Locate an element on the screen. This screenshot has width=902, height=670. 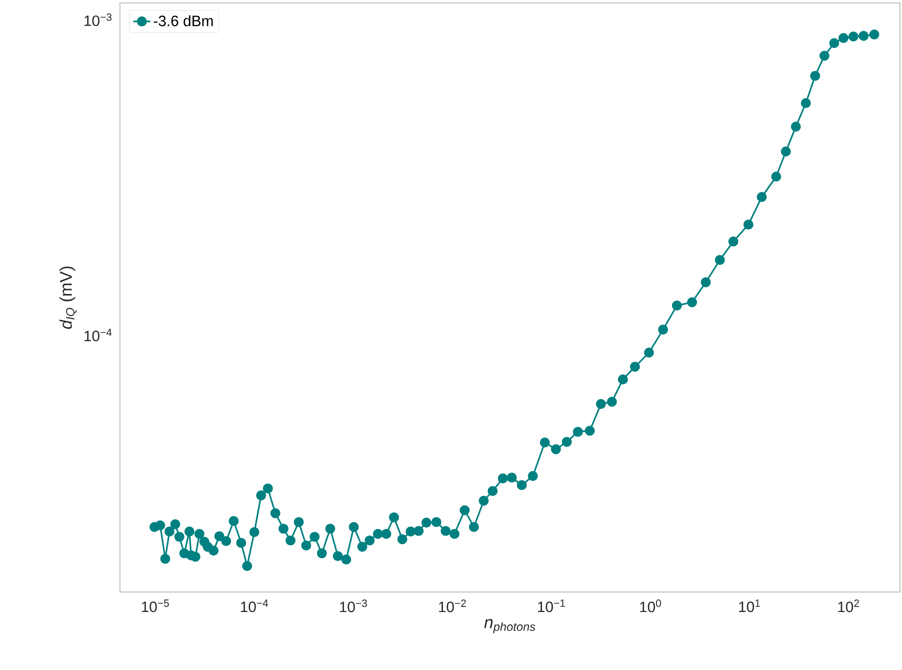
x-tick-label: 10$^{2}$ is located at coordinates (848, 606).